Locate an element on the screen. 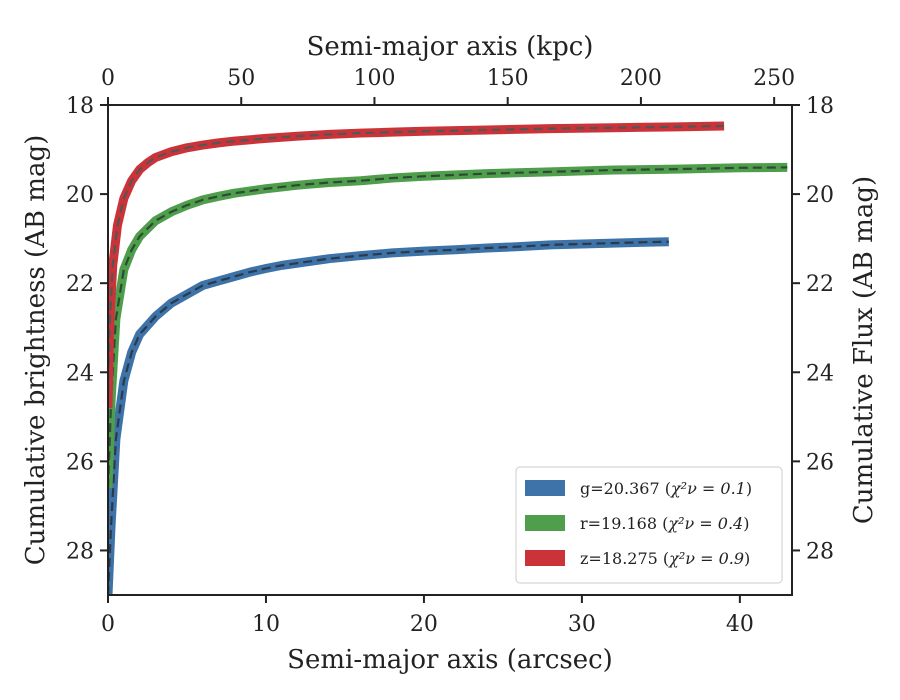 The height and width of the screenshot is (700, 900). legend-label-2: z=18.275 (χ²ν = 0.9) is located at coordinates (665, 558).